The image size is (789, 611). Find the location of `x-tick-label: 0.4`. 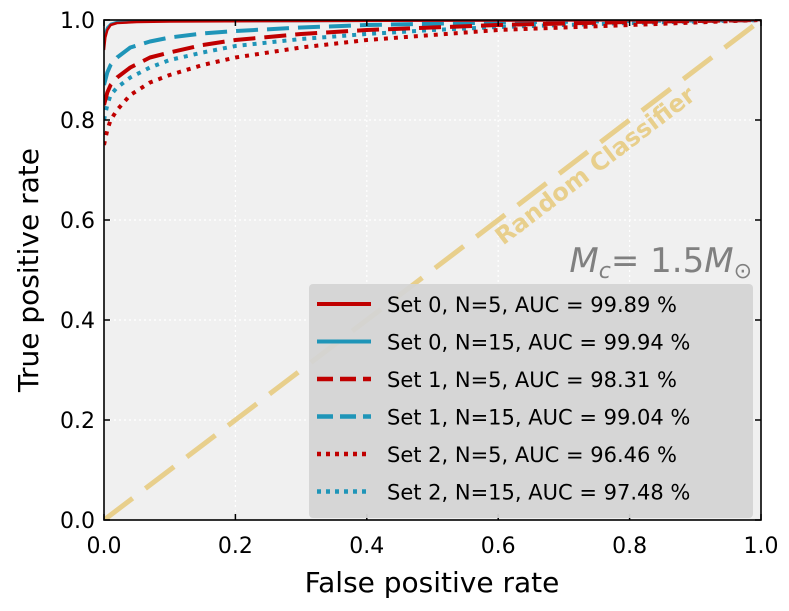

x-tick-label: 0.4 is located at coordinates (366, 546).